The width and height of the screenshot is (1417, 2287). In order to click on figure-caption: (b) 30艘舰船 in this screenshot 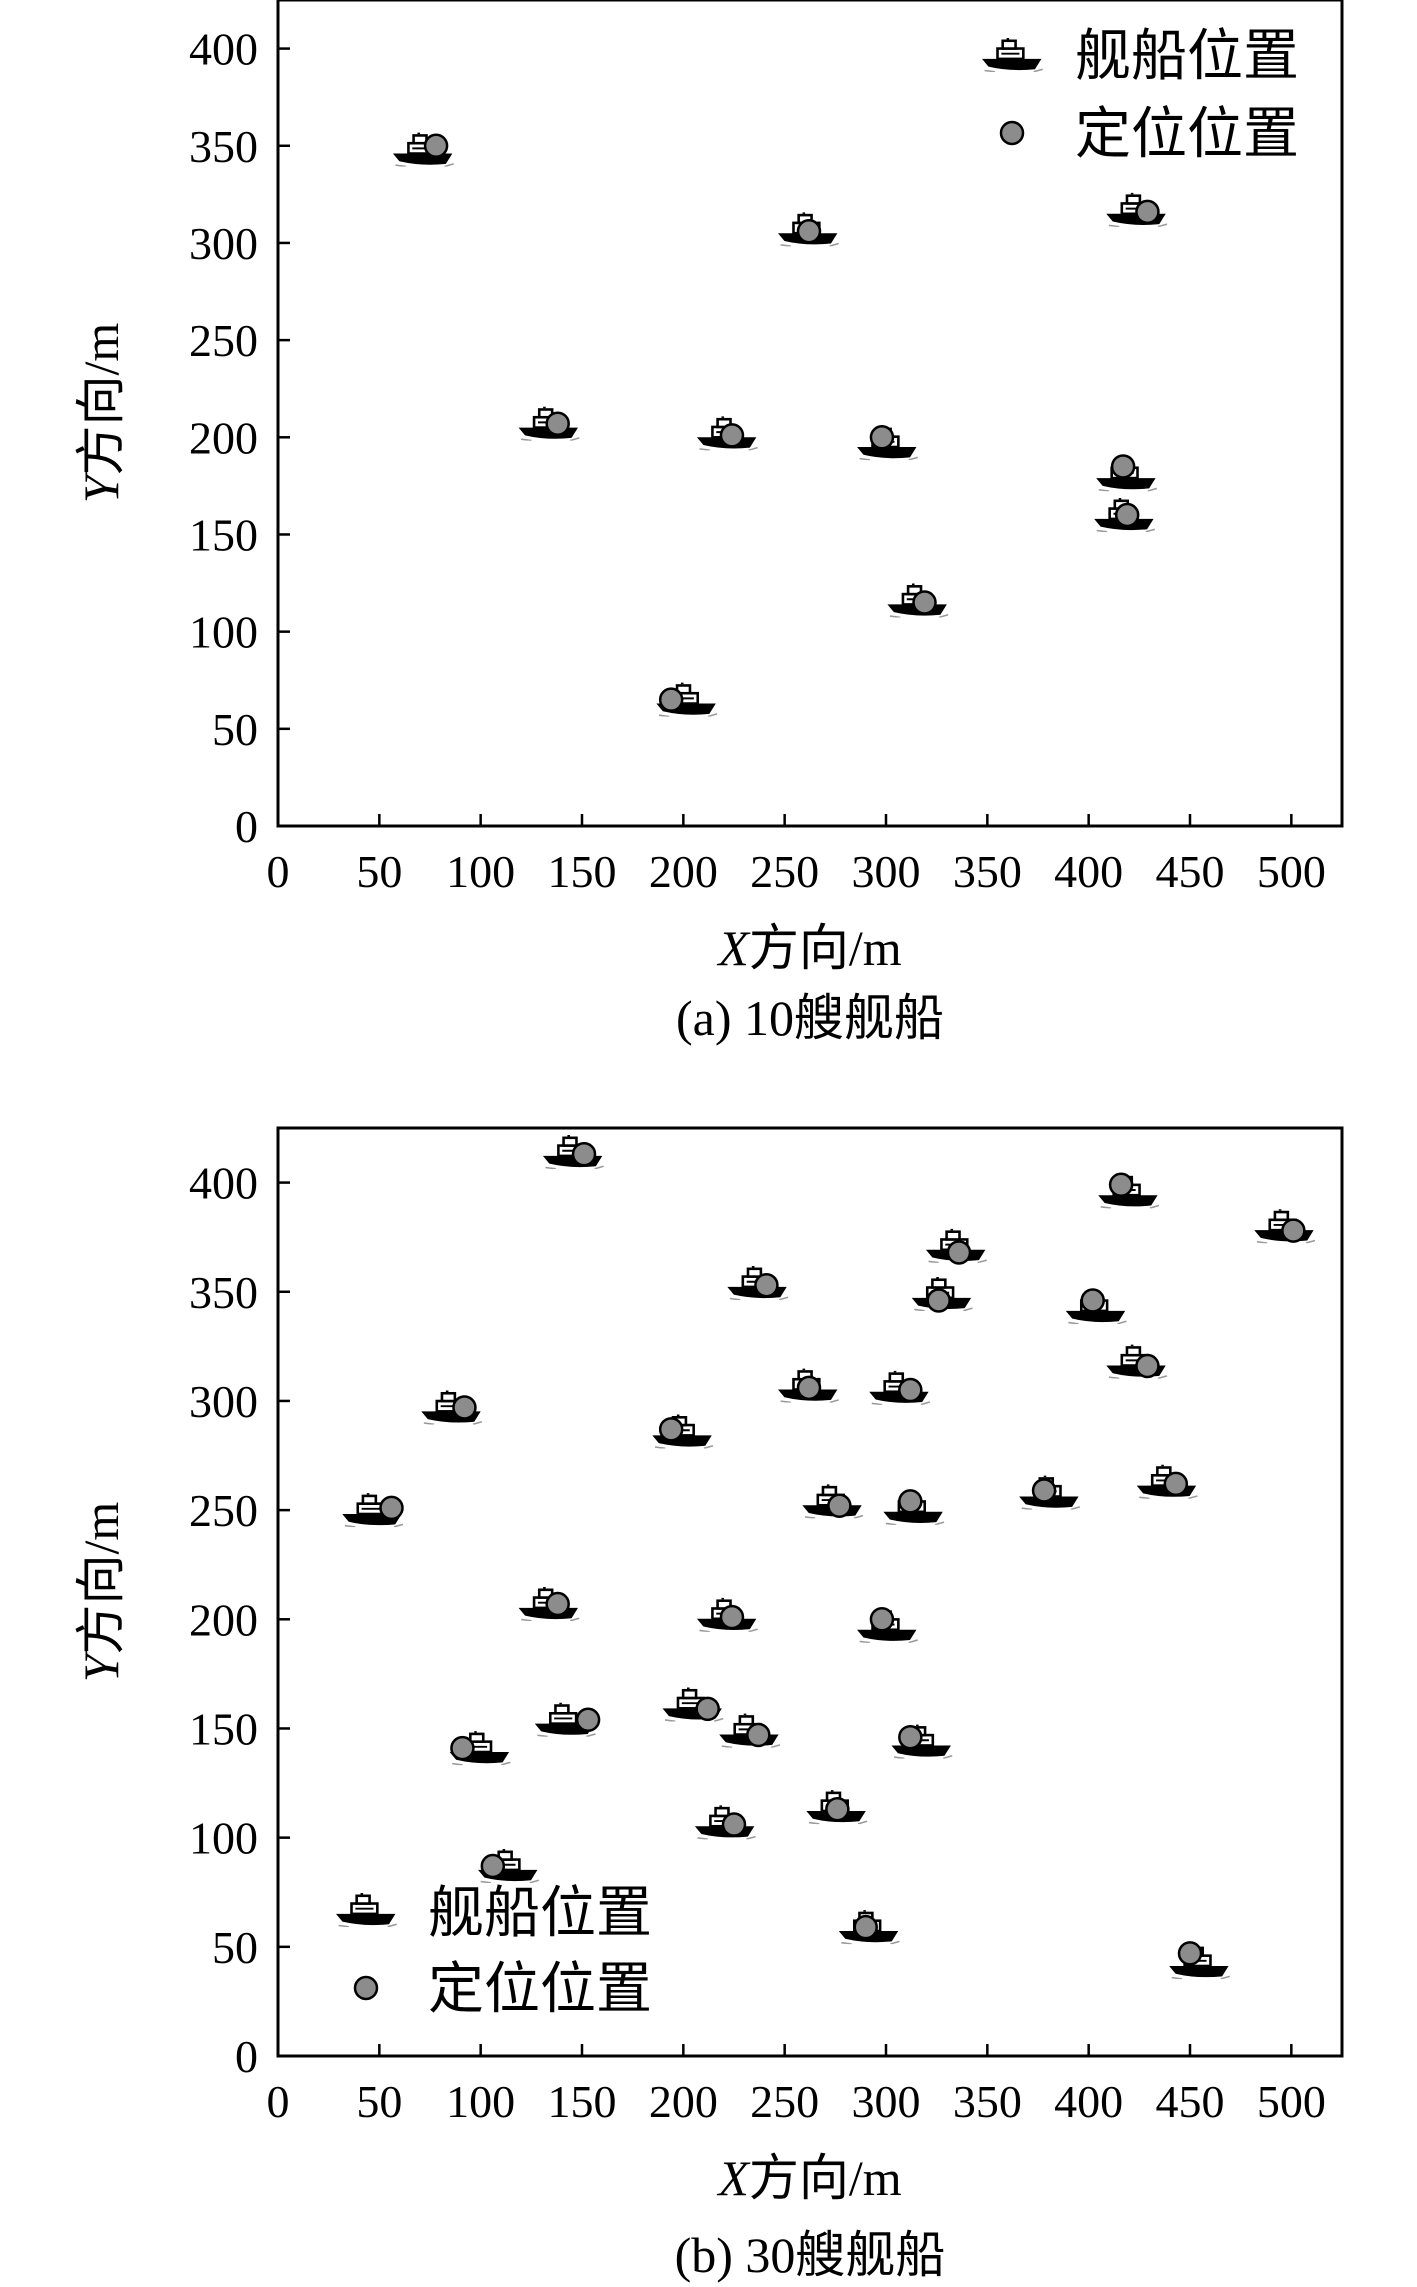, I will do `click(810, 2255)`.